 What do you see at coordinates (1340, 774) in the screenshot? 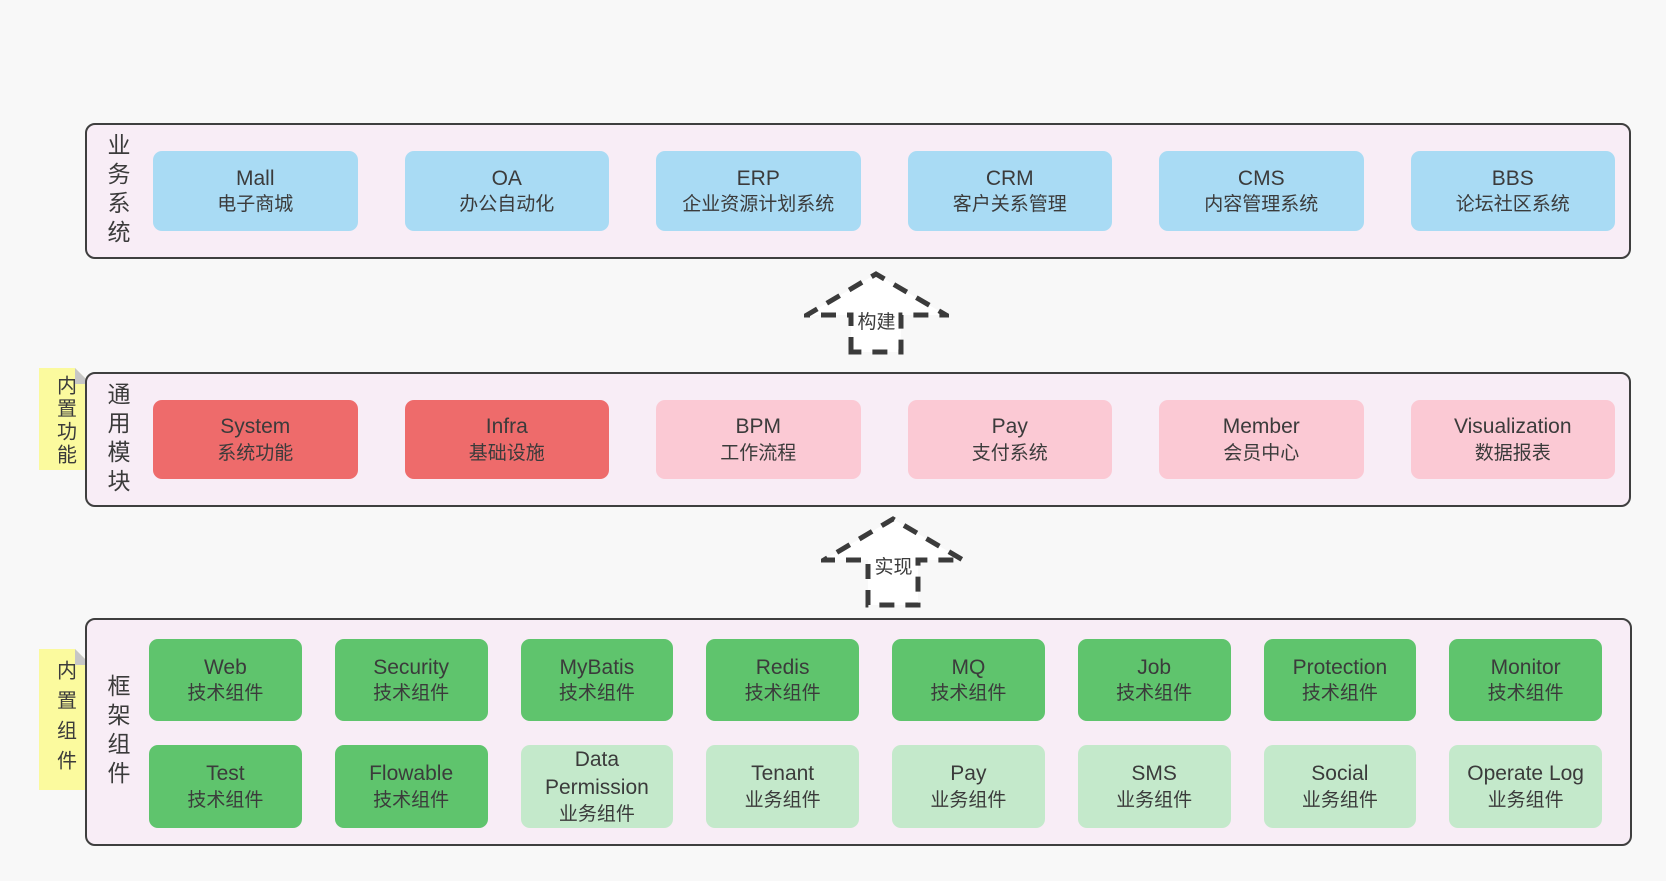
I see `module-box-title: Social` at bounding box center [1340, 774].